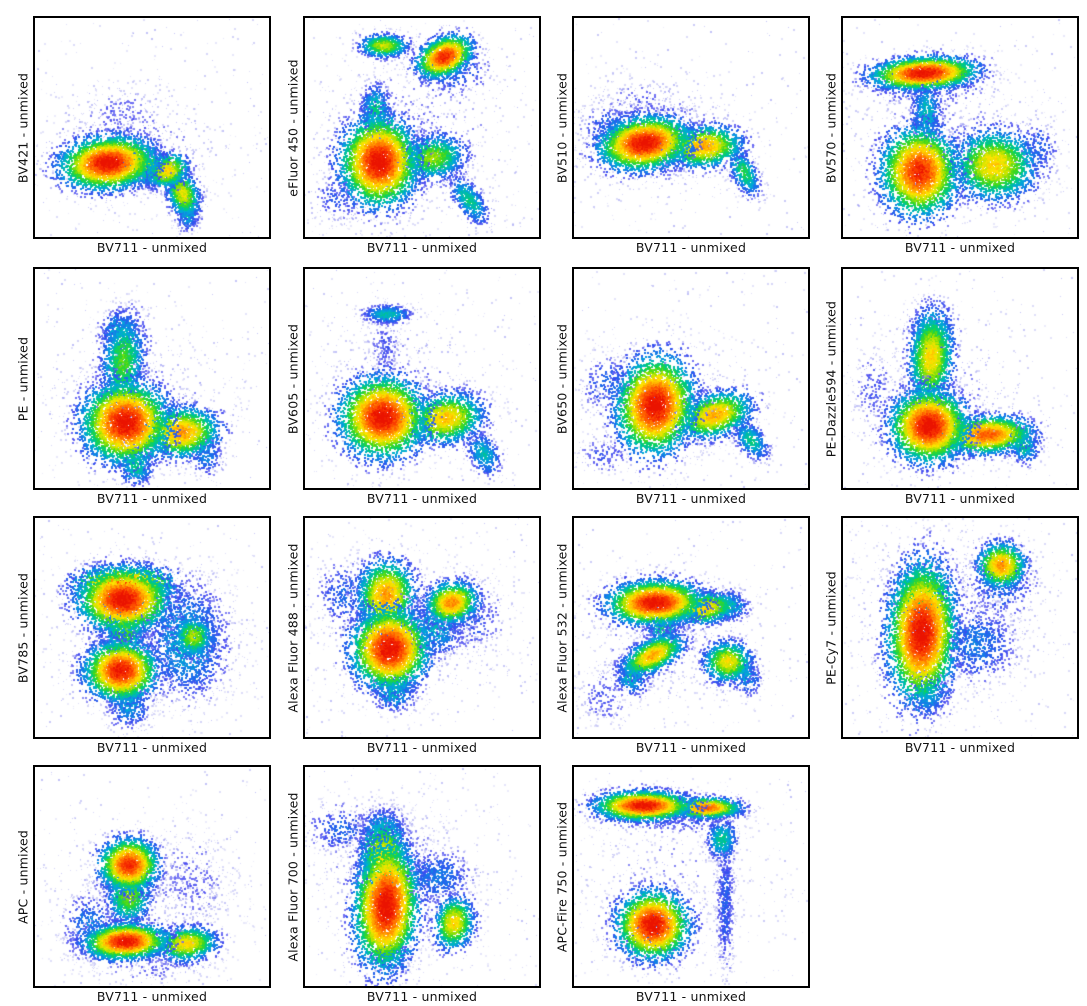 This screenshot has height=1006, width=1087. I want to click on y-axis-label: Alexa Fluor 700 - unmixed, so click(293, 876).